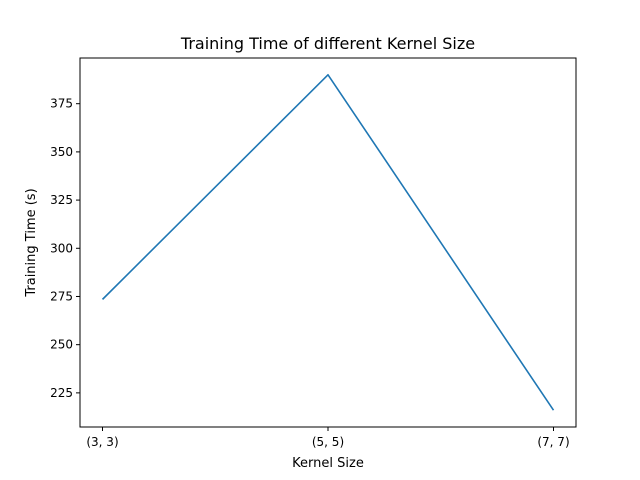 The image size is (640, 480). I want to click on y-tick-label: 350, so click(61, 152).